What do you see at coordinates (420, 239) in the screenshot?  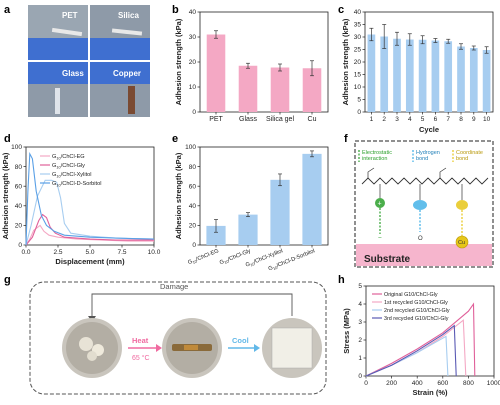 I see `surface-oxygen: O` at bounding box center [420, 239].